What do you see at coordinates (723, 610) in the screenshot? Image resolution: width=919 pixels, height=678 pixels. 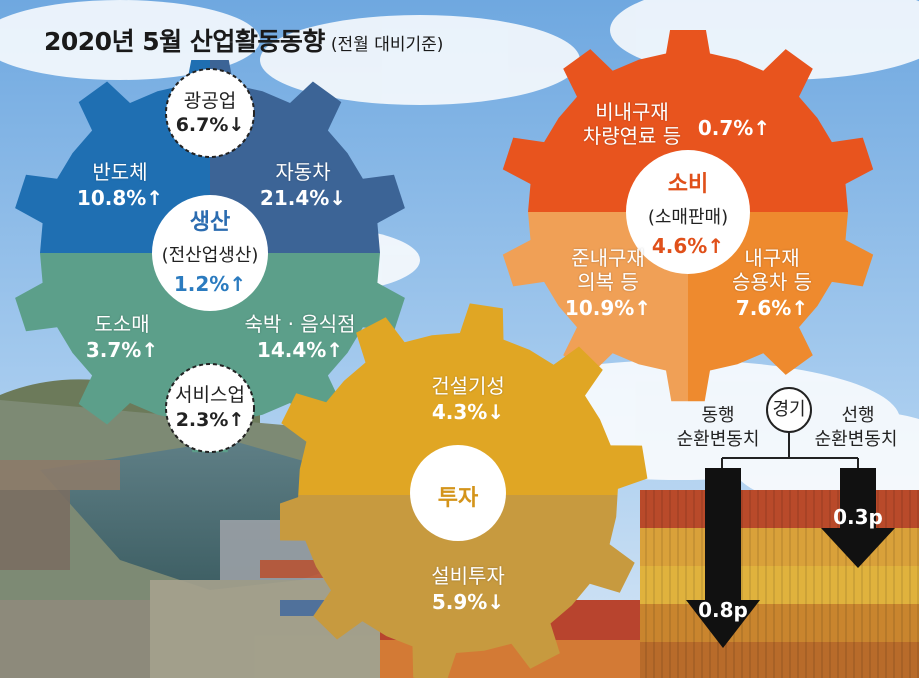 I see `coincident-value: 0.8p` at bounding box center [723, 610].